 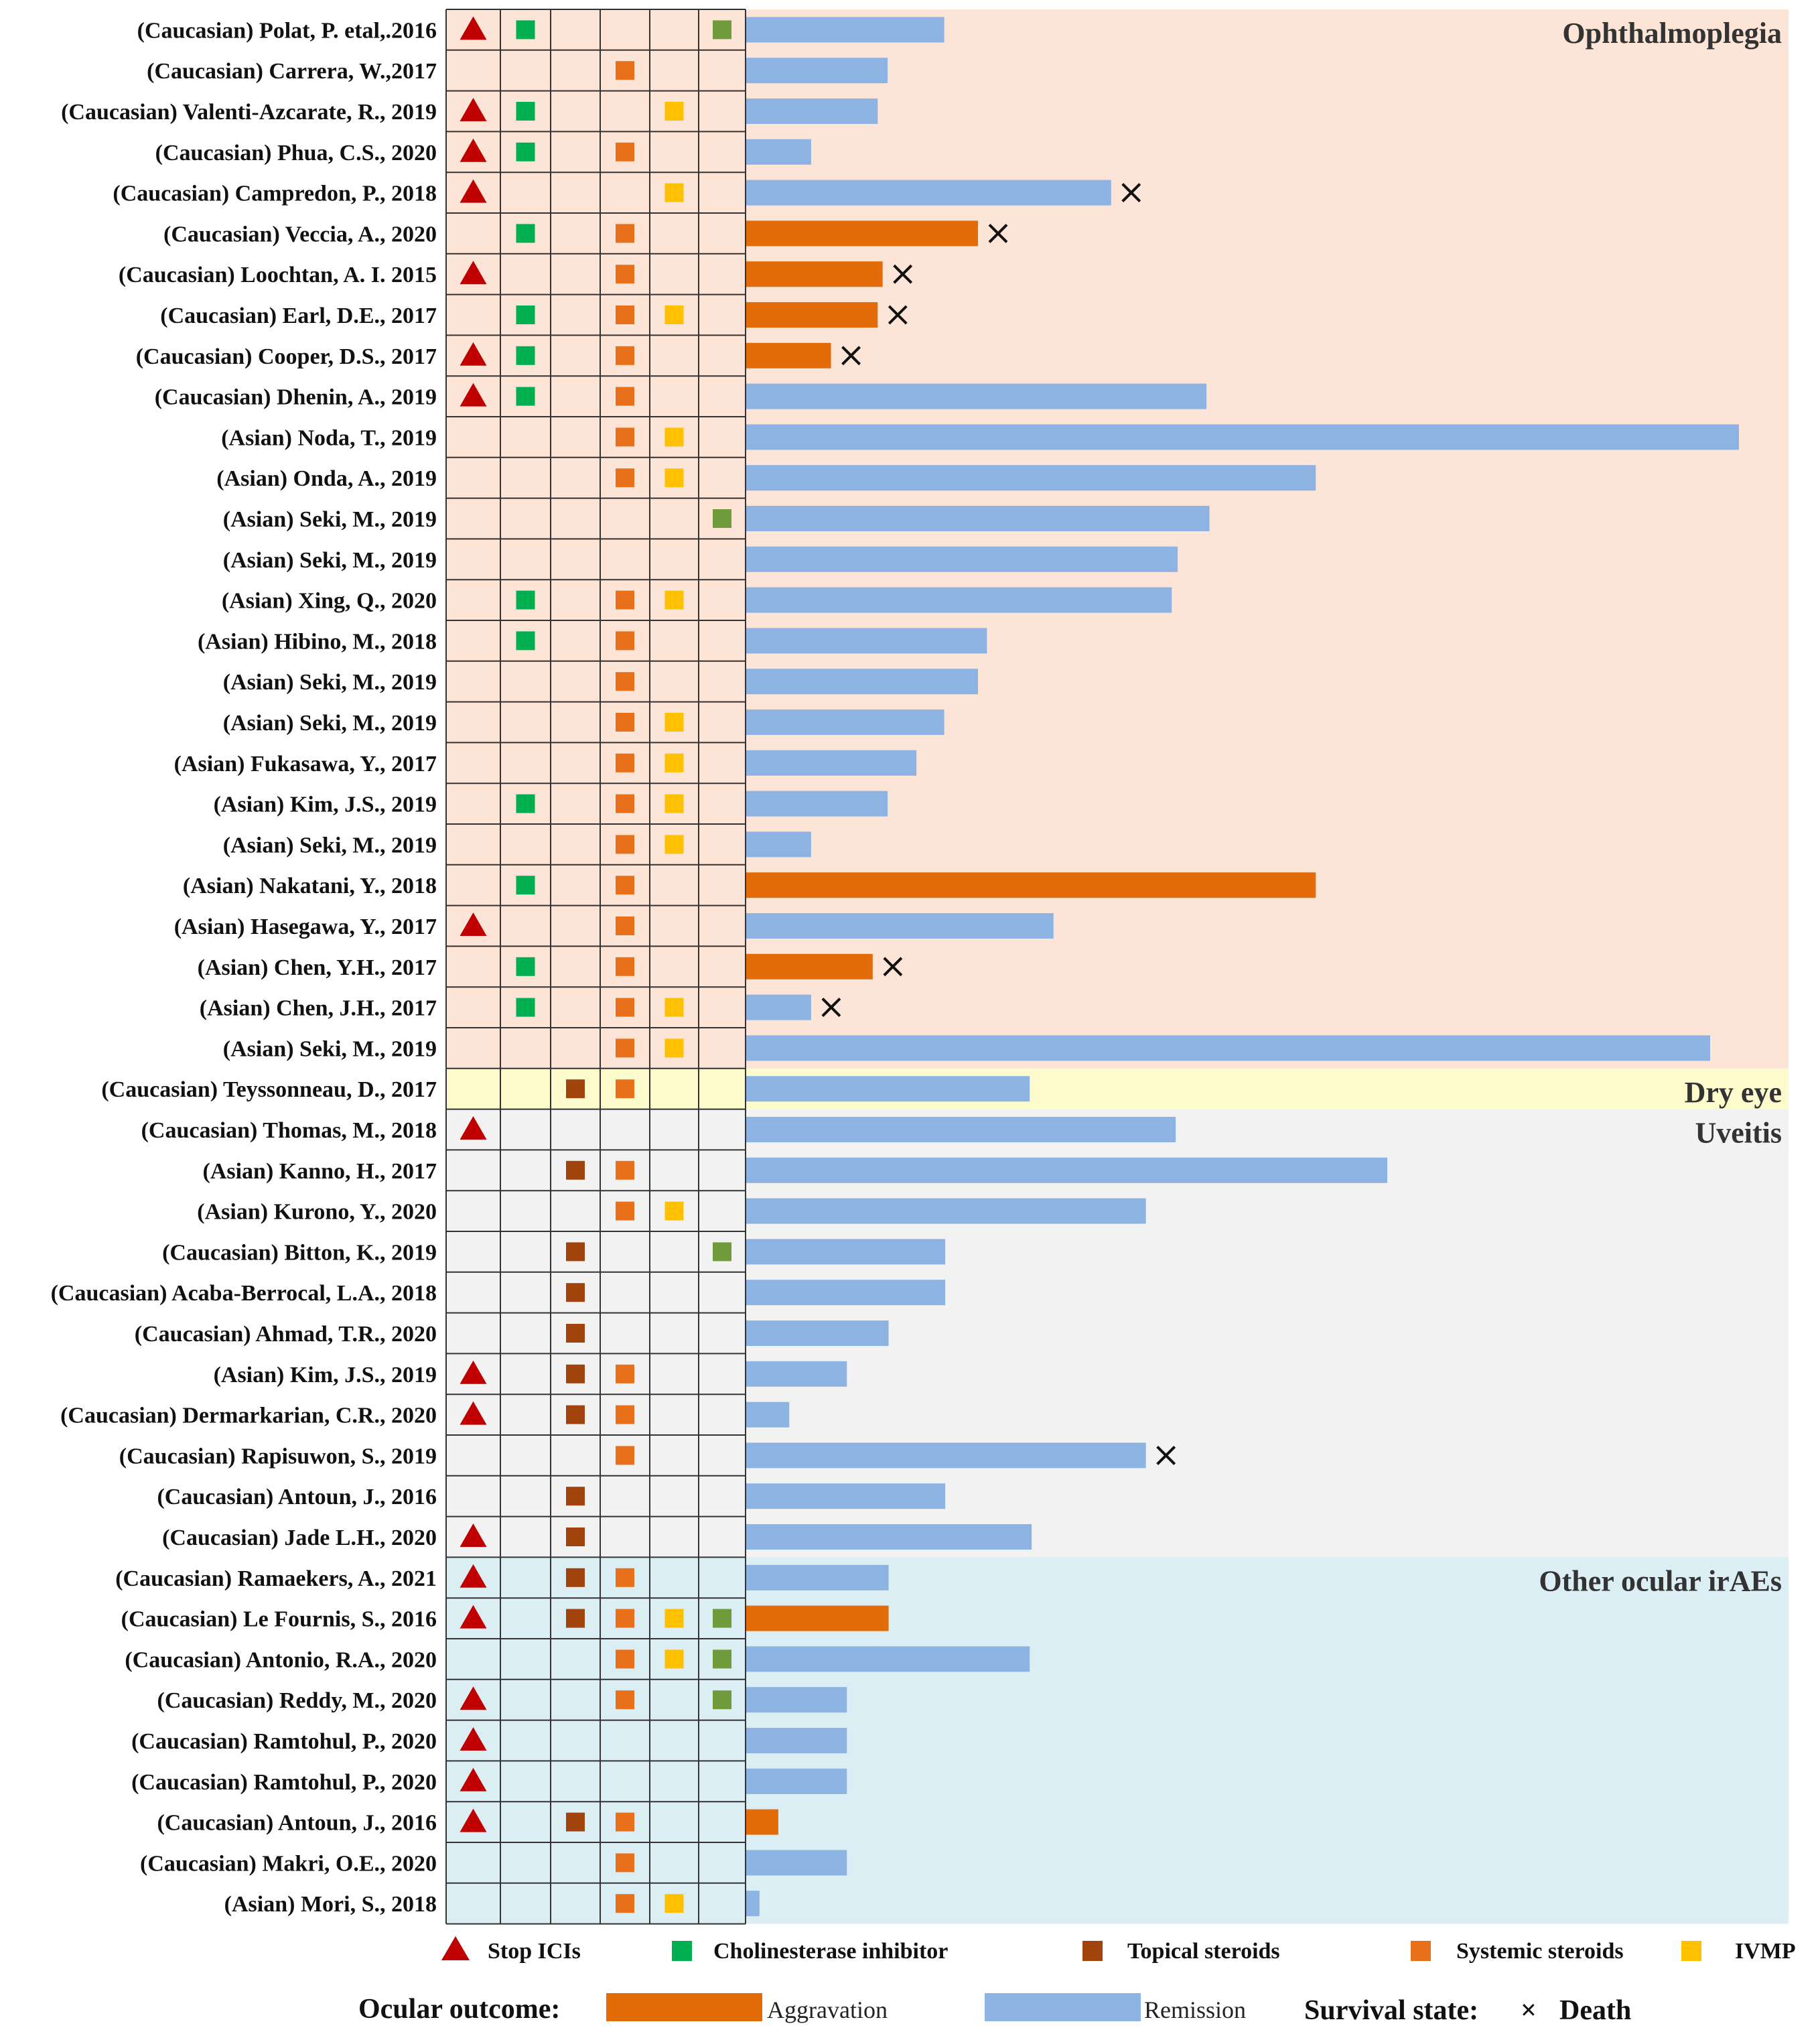 What do you see at coordinates (278, 1456) in the screenshot?
I see `study-label: (Caucasian) Rapisuwon, S., 2019` at bounding box center [278, 1456].